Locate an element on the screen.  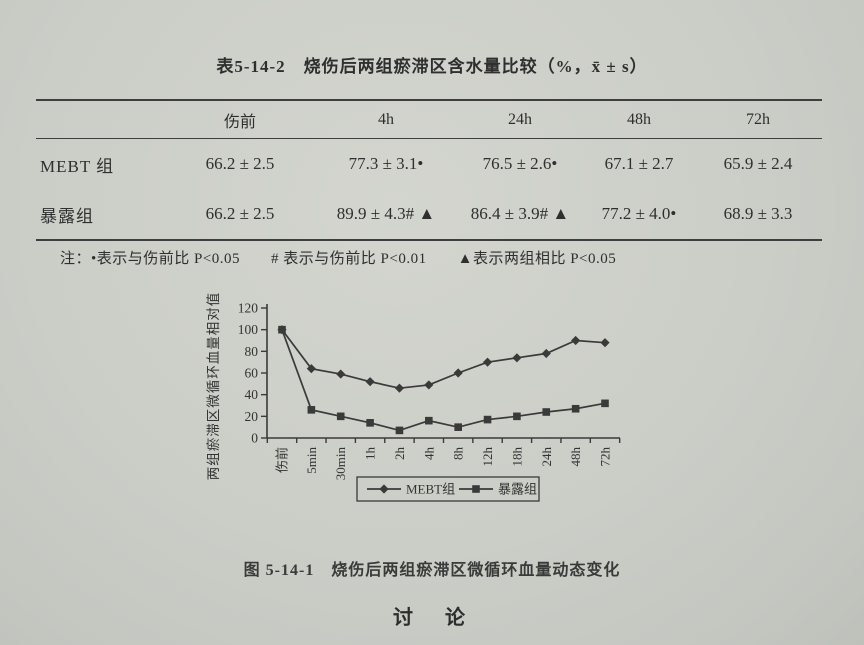
section-heading-discussion: 讨 论 is located at coordinates (432, 618).